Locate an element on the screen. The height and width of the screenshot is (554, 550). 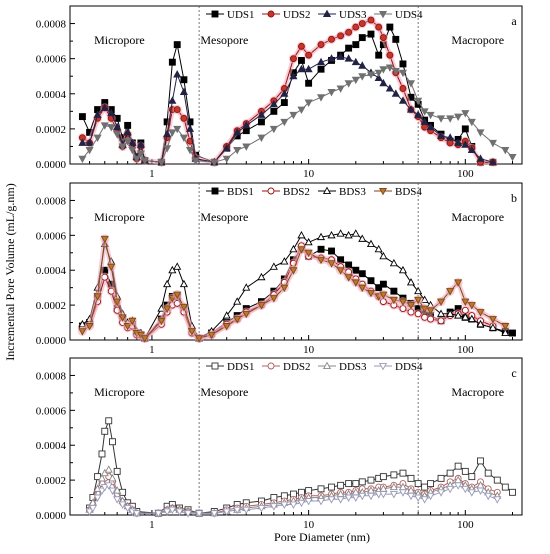
legend-entry: UDS3 is located at coordinates (342, 15).